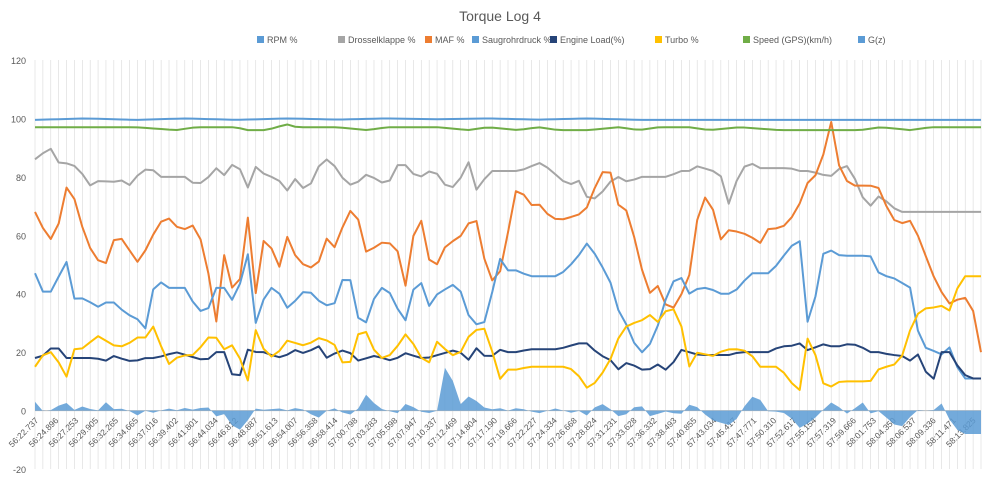 The width and height of the screenshot is (1000, 486). What do you see at coordinates (877, 40) in the screenshot?
I see `legend-label: G(z)` at bounding box center [877, 40].